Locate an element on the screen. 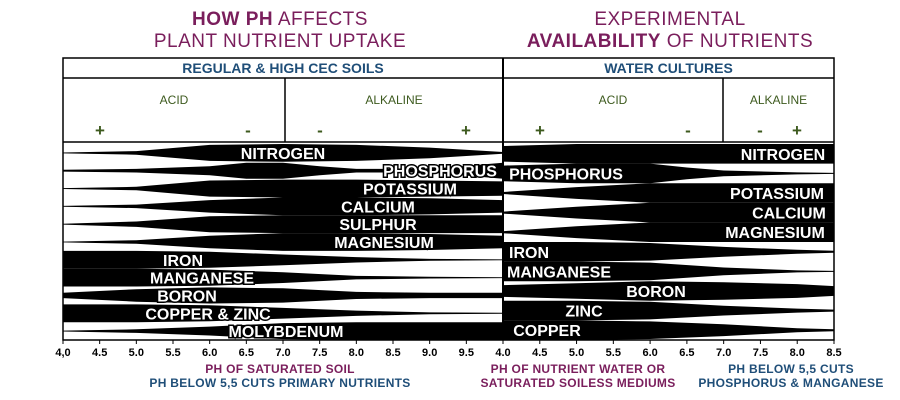 Image resolution: width=900 pixels, height=400 pixels. right-title-line2: AVAILABILITY OF NUTRIENTS is located at coordinates (670, 42).